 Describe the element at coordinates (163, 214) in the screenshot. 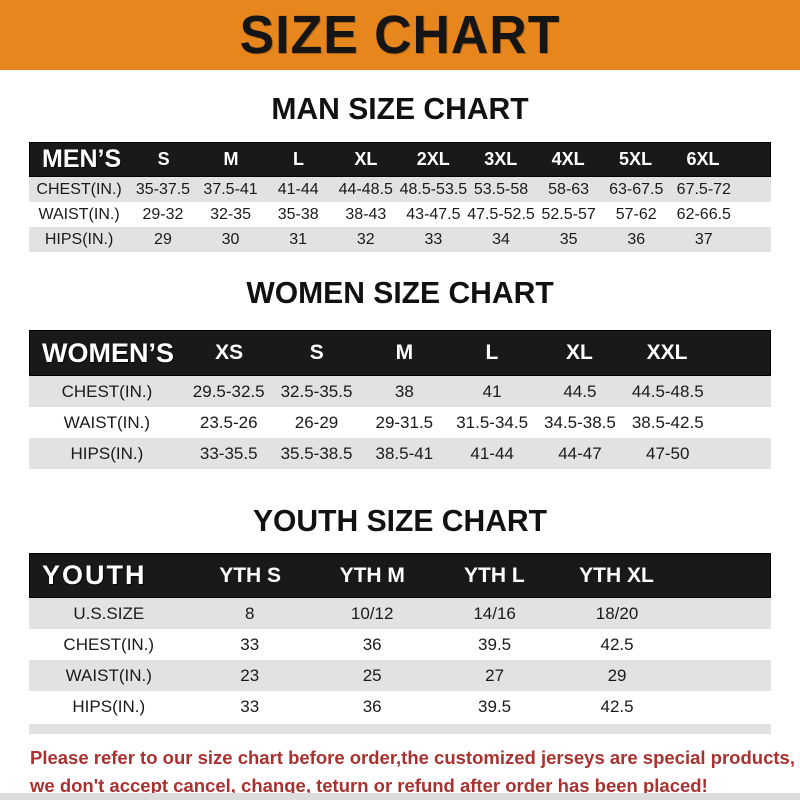

I see `measurement-cell: 29-32` at that location.